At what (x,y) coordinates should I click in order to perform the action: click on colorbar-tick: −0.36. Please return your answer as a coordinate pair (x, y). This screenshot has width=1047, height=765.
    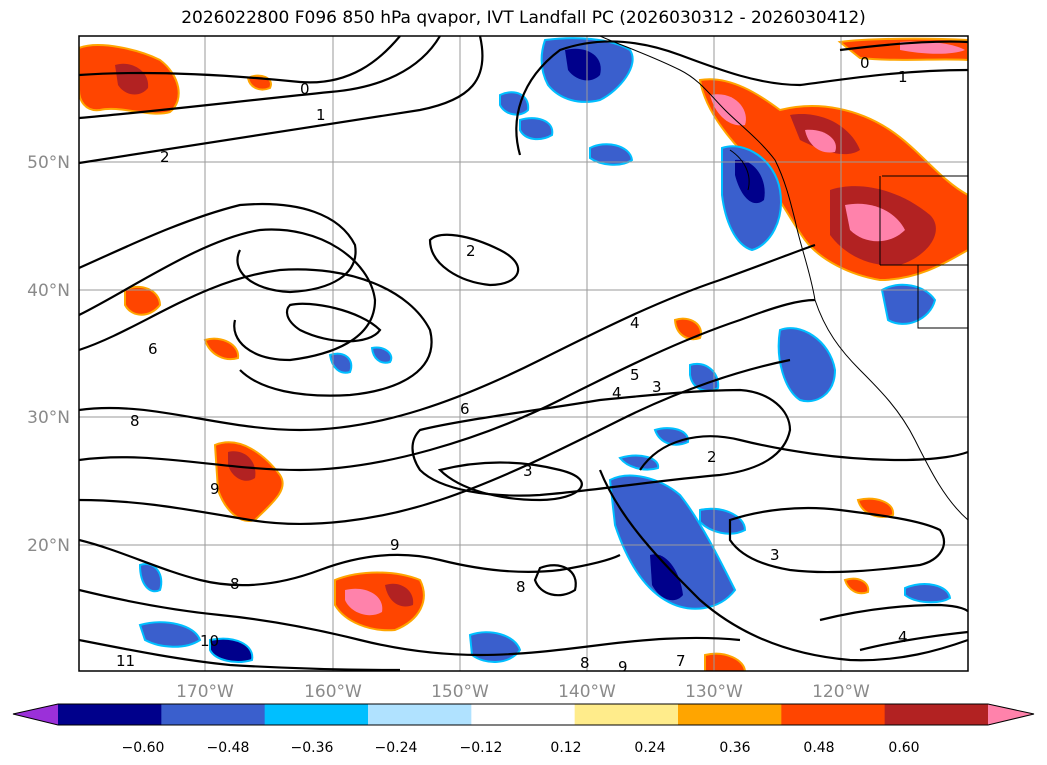
    Looking at the image, I should click on (312, 748).